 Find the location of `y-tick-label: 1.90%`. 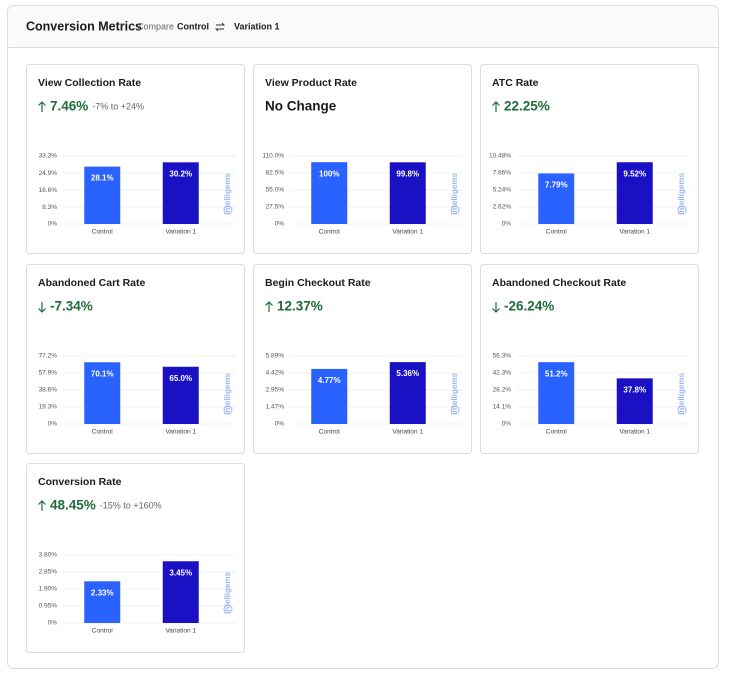

y-tick-label: 1.90% is located at coordinates (48, 589).